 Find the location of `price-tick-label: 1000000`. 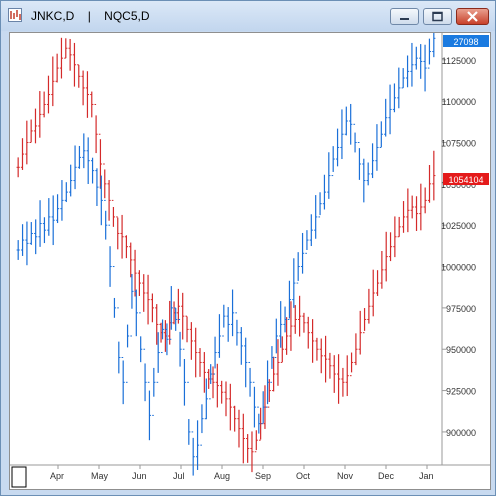

price-tick-label: 1000000 is located at coordinates (458, 268).